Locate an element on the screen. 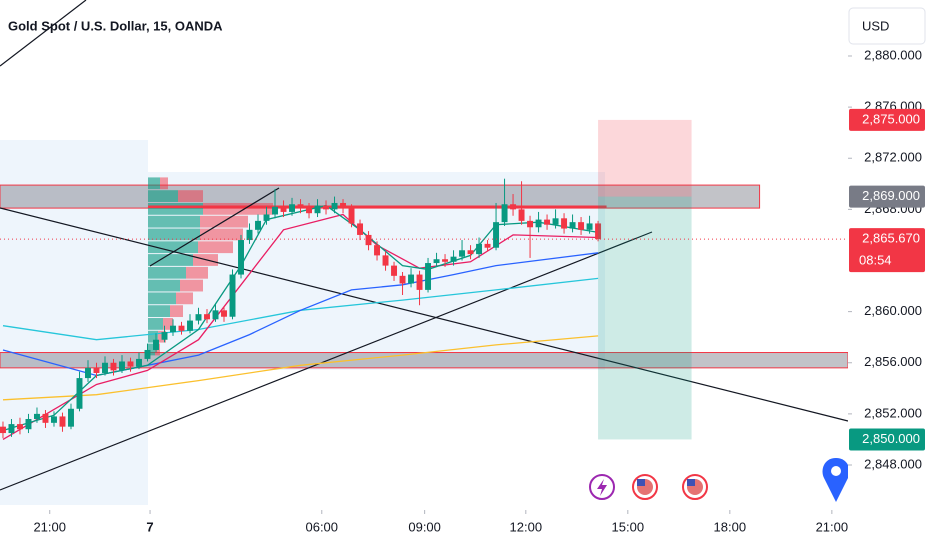 This screenshot has width=932, height=550. trend-line is located at coordinates (214, 227).